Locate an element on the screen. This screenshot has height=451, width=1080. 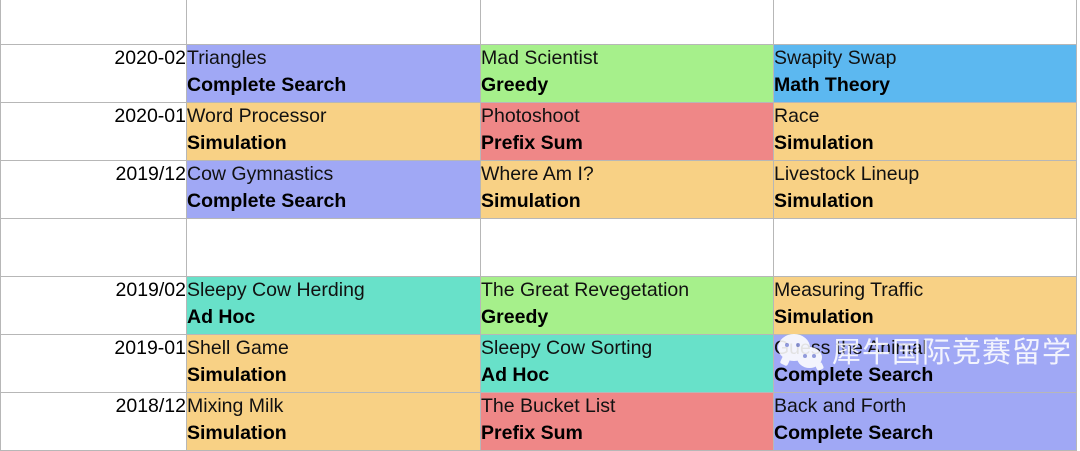
problem-cell: Guess the Animal Complete Search is located at coordinates (925, 363).